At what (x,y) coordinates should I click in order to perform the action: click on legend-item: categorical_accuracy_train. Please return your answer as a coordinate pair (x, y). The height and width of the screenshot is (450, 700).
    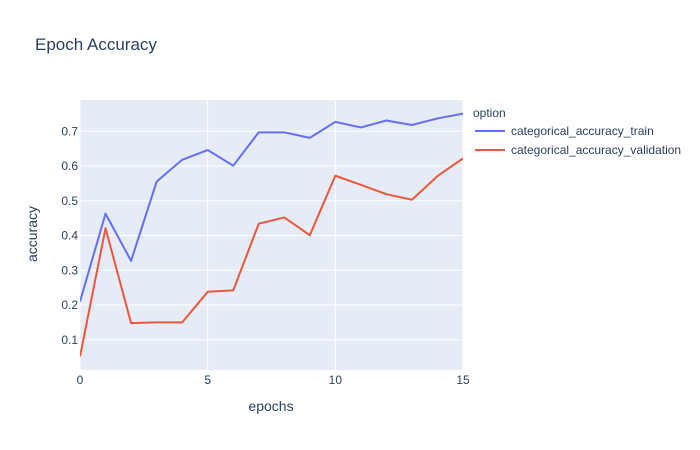
    Looking at the image, I should click on (564, 131).